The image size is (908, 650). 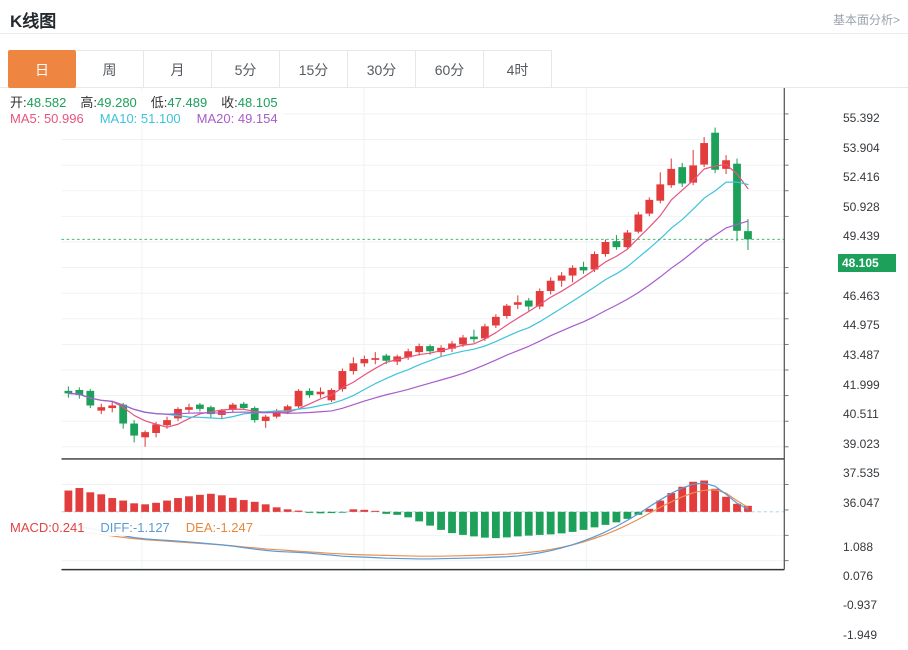 I want to click on period-tab-2: 月, so click(x=178, y=69).